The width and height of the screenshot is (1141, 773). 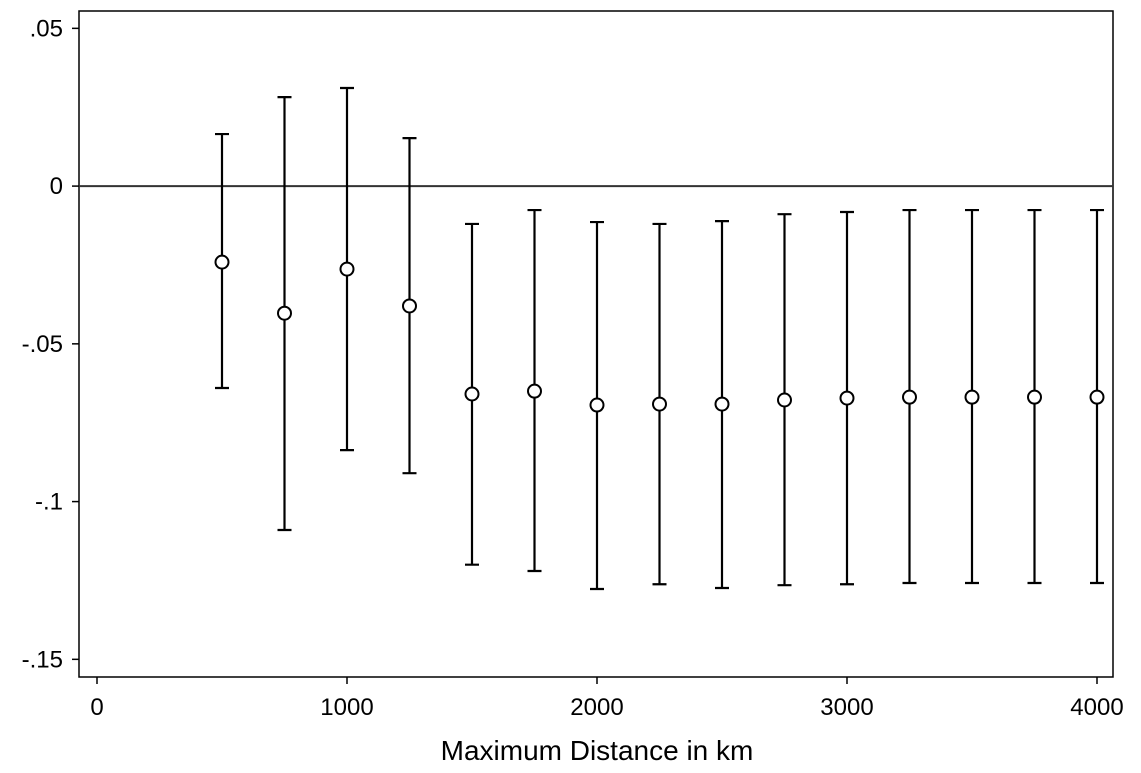 What do you see at coordinates (42, 344) in the screenshot?
I see `y-tick-label: -.05` at bounding box center [42, 344].